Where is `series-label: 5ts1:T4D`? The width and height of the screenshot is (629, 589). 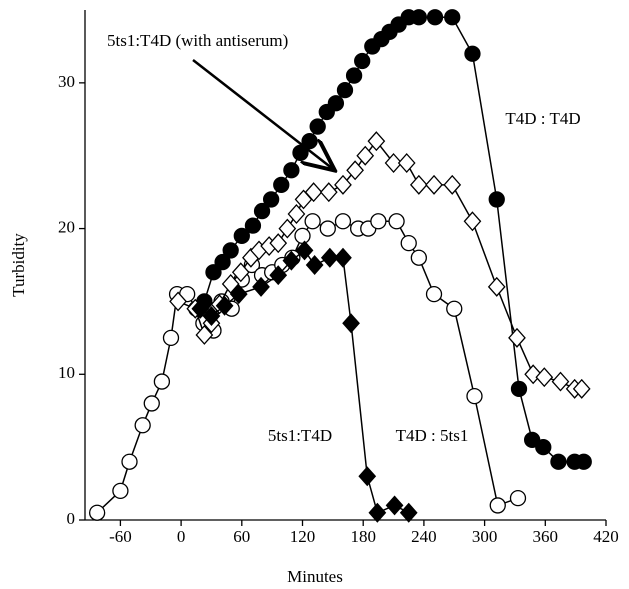 series-label: 5ts1:T4D is located at coordinates (300, 435).